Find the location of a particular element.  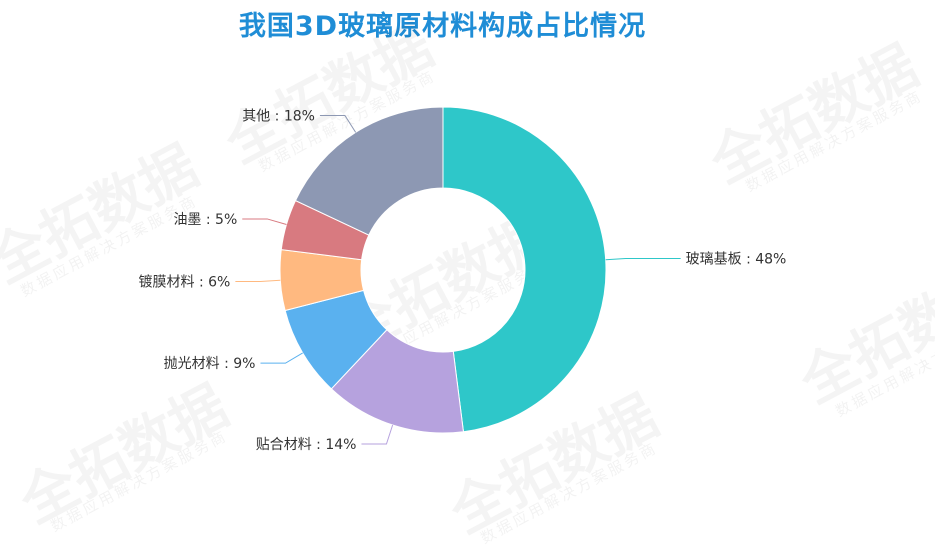

slice-label: 抛光材料 : 9% is located at coordinates (210, 364).